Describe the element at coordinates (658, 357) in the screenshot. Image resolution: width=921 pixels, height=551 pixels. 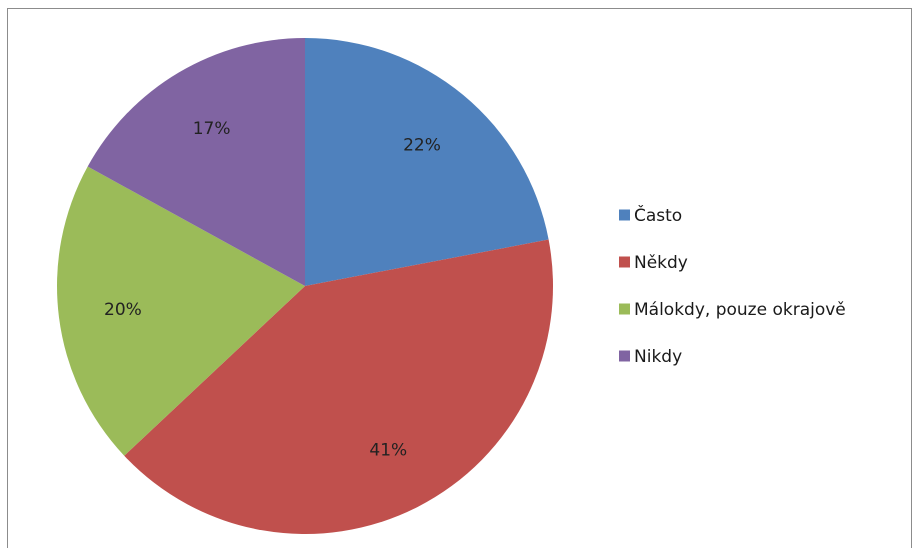
I see `legend-label: Nikdy` at that location.